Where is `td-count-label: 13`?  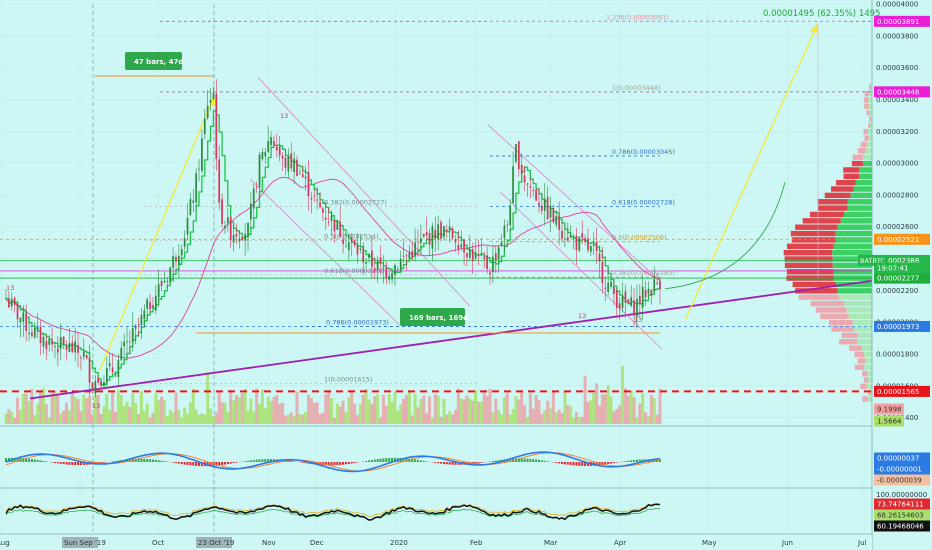 td-count-label: 13 is located at coordinates (638, 320).